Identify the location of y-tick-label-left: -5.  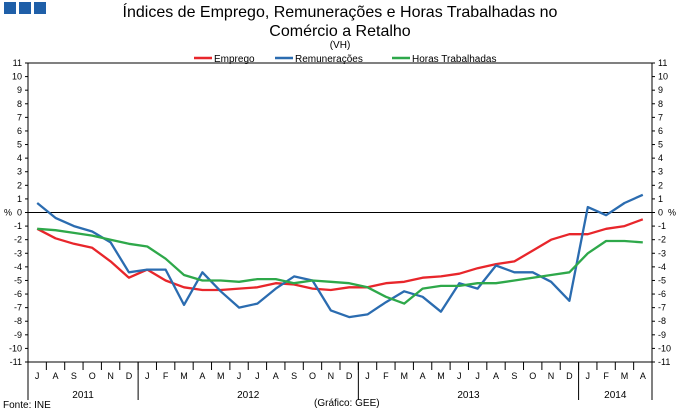
(18, 280).